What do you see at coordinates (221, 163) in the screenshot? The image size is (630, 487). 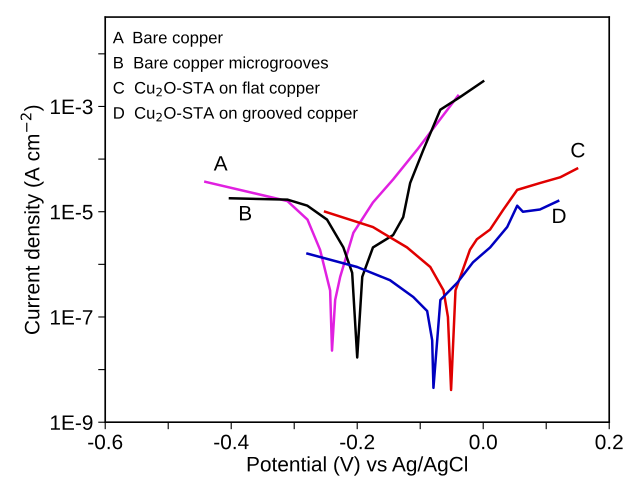 I see `series-label: A` at bounding box center [221, 163].